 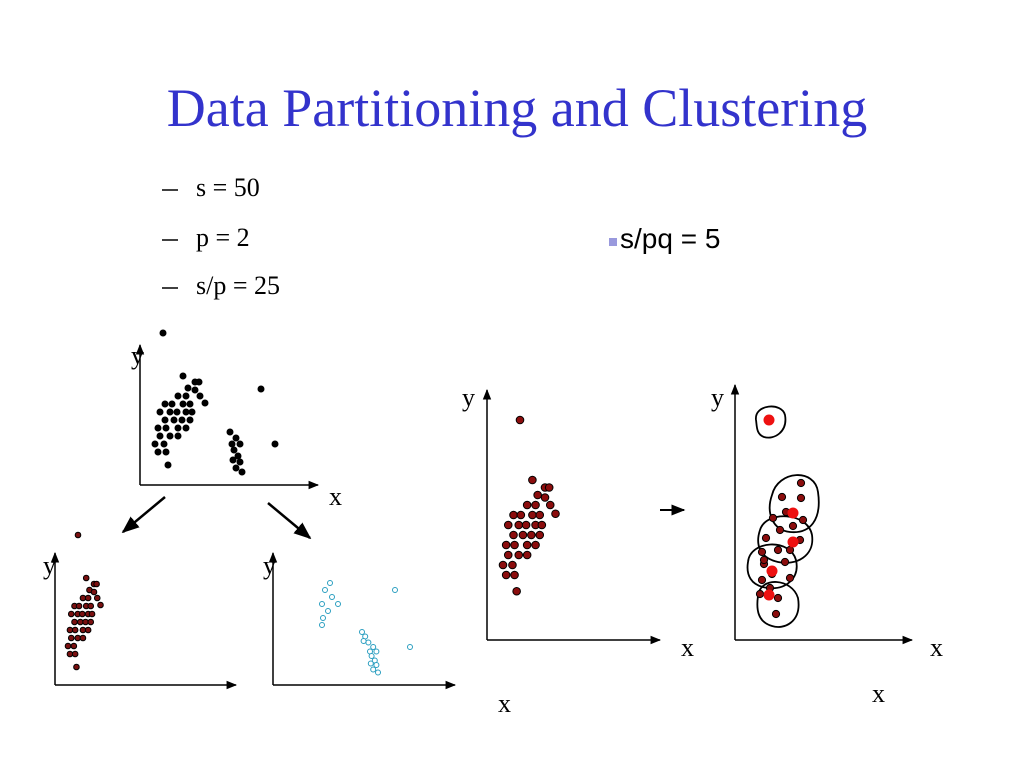 What do you see at coordinates (517, 108) in the screenshot?
I see `title: Data Partitioning and Clustering` at bounding box center [517, 108].